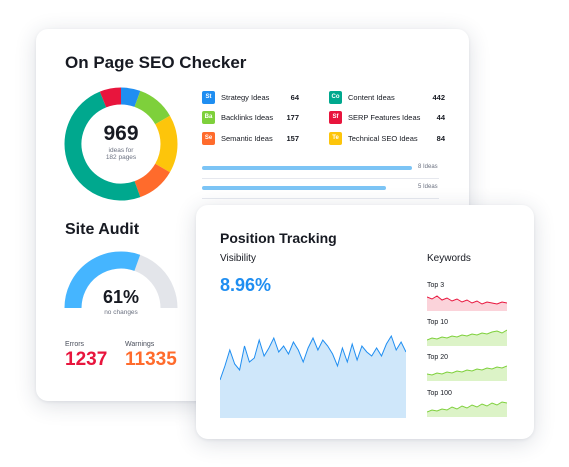  Describe the element at coordinates (440, 138) in the screenshot. I see `idea-value: 84` at that location.